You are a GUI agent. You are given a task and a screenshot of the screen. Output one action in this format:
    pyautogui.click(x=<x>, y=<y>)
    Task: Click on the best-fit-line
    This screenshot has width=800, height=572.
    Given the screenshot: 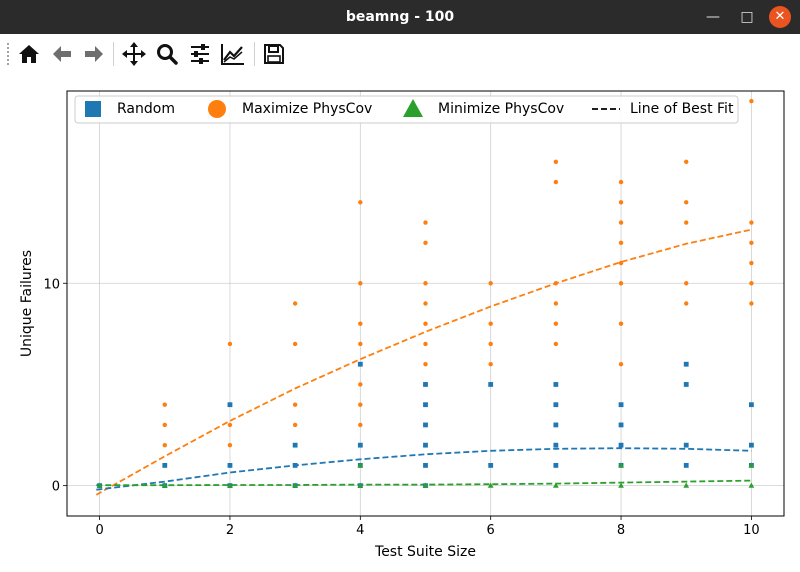 What is the action you would take?
    pyautogui.click(x=424, y=469)
    